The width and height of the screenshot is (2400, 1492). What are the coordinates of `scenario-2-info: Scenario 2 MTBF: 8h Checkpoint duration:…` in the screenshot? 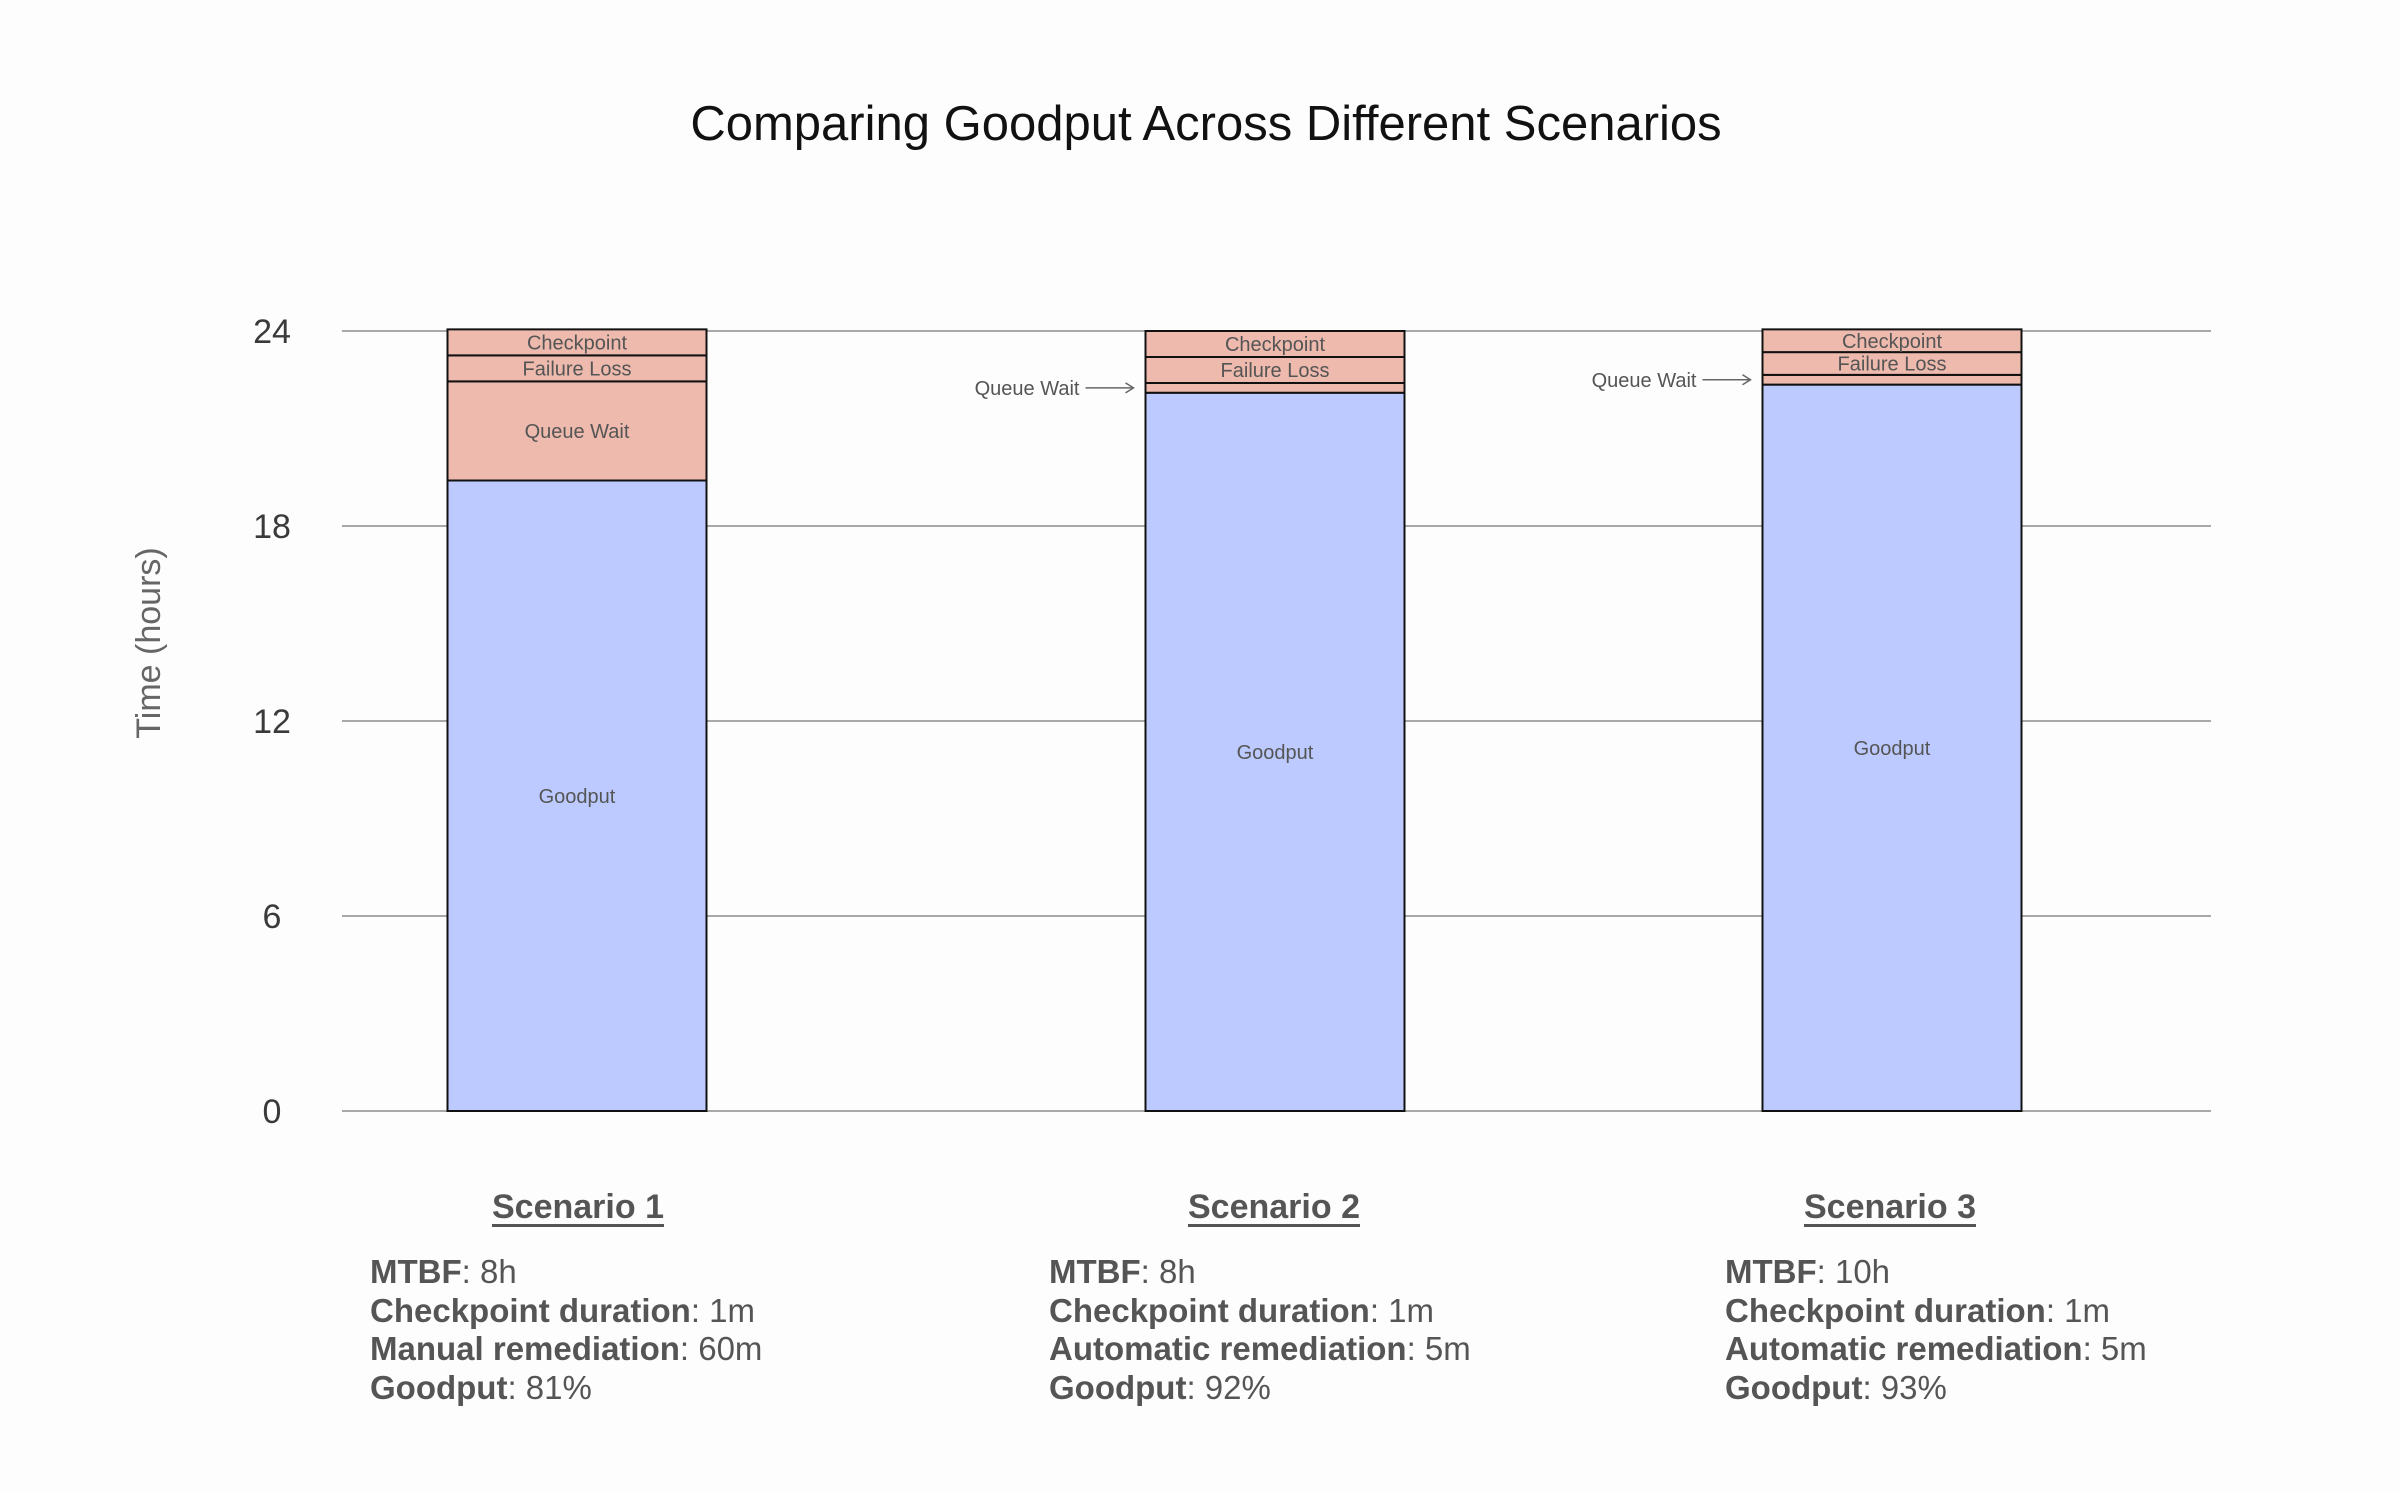 It's located at (1274, 1297).